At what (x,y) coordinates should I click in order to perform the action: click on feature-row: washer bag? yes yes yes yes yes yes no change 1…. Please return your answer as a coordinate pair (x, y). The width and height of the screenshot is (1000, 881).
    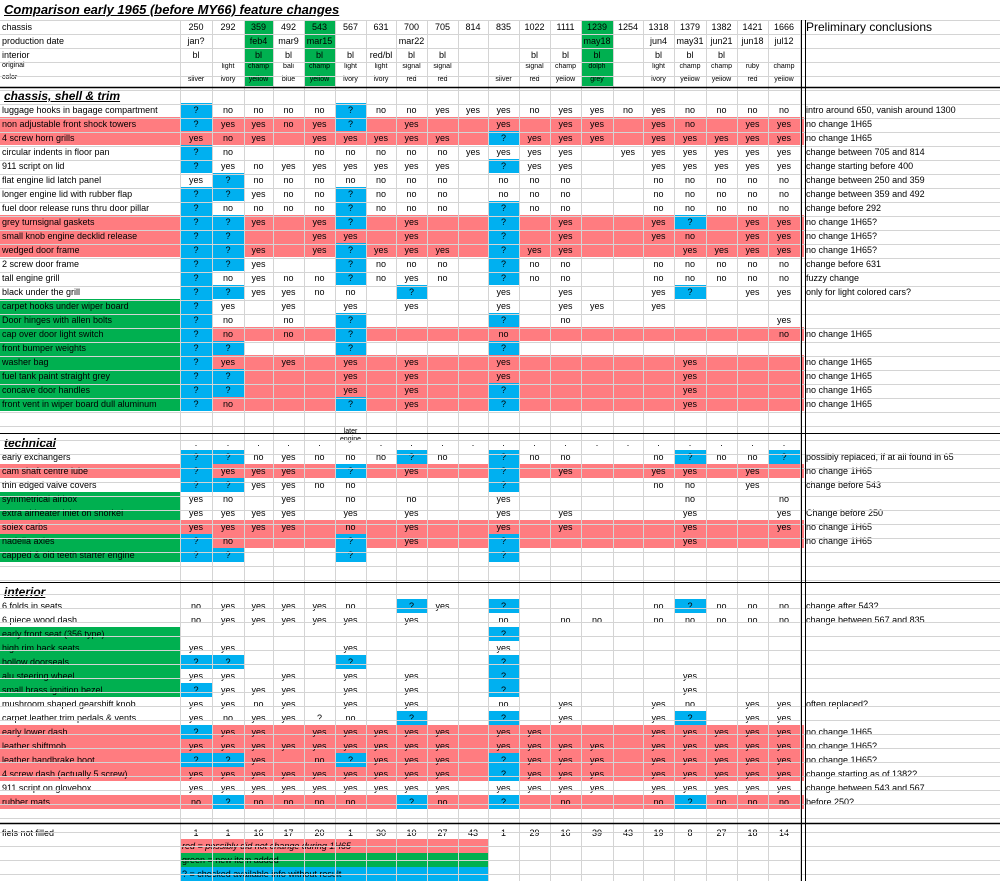
    Looking at the image, I should click on (500, 362).